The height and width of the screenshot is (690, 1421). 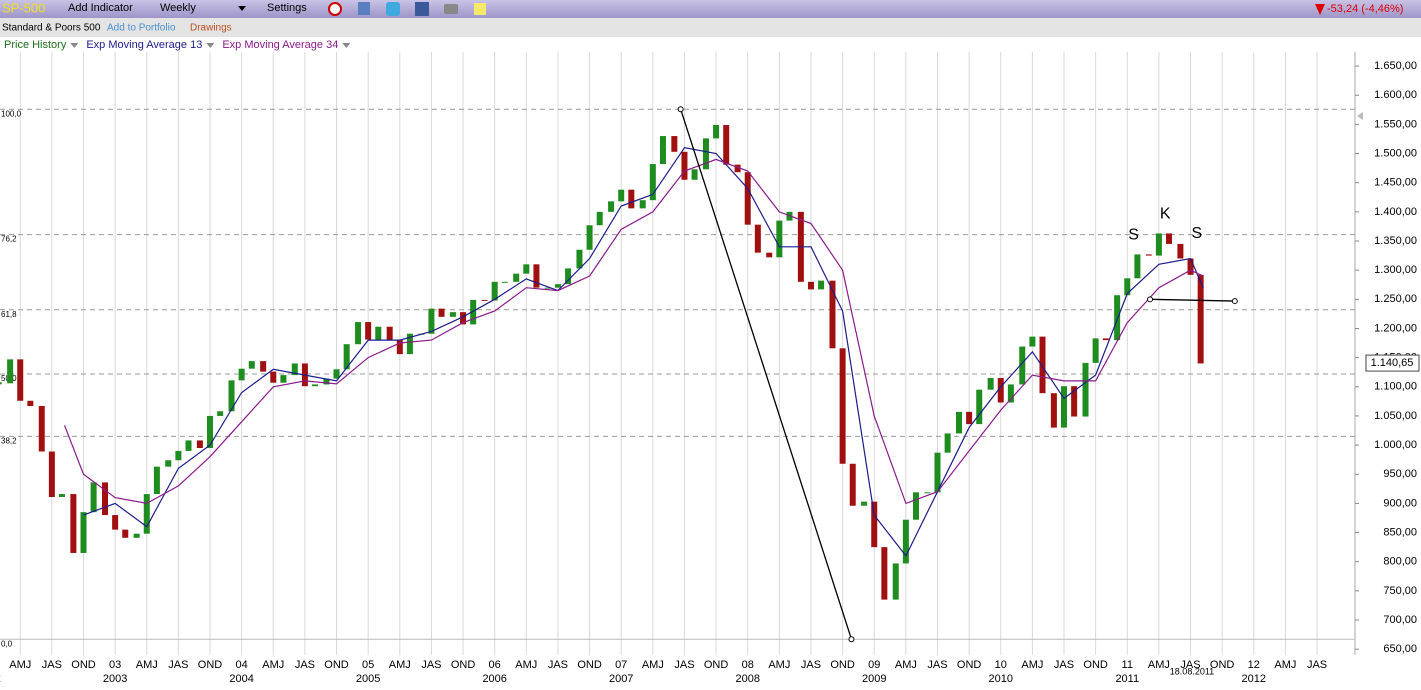 I want to click on add-portfolio: Add to Portfolio, so click(x=141, y=28).